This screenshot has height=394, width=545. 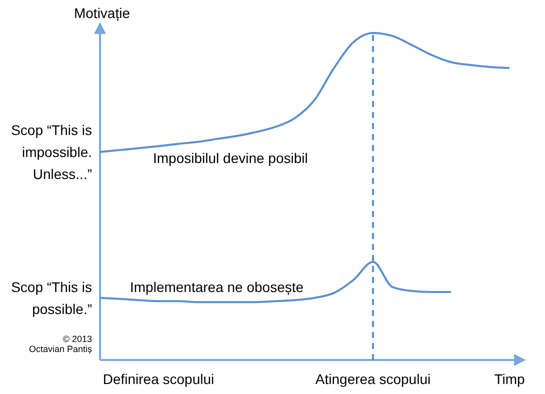 What do you see at coordinates (373, 379) in the screenshot?
I see `x-tick-label: Atingerea scopului` at bounding box center [373, 379].